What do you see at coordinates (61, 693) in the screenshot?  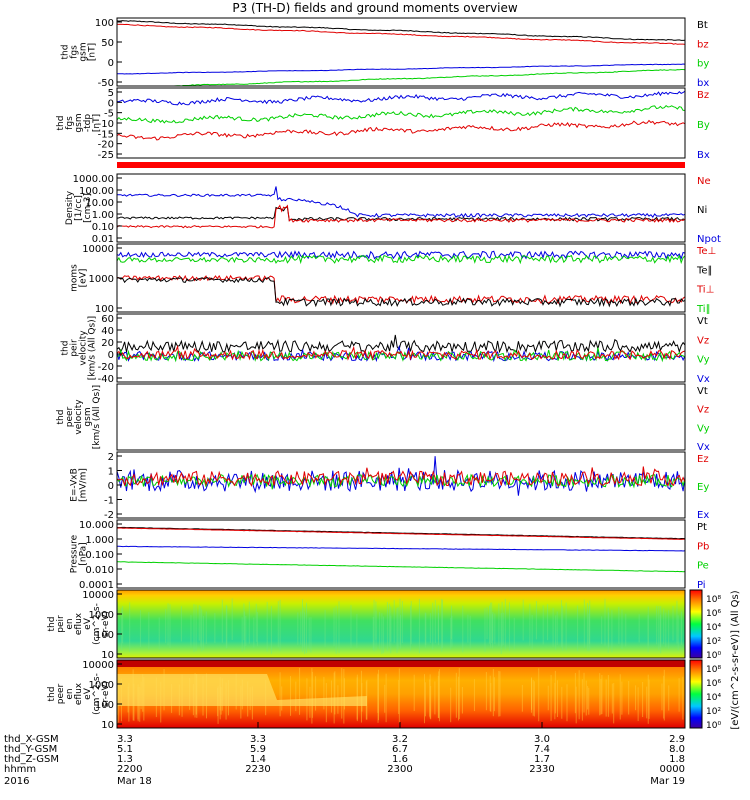 I see `y-label-line: peer` at bounding box center [61, 693].